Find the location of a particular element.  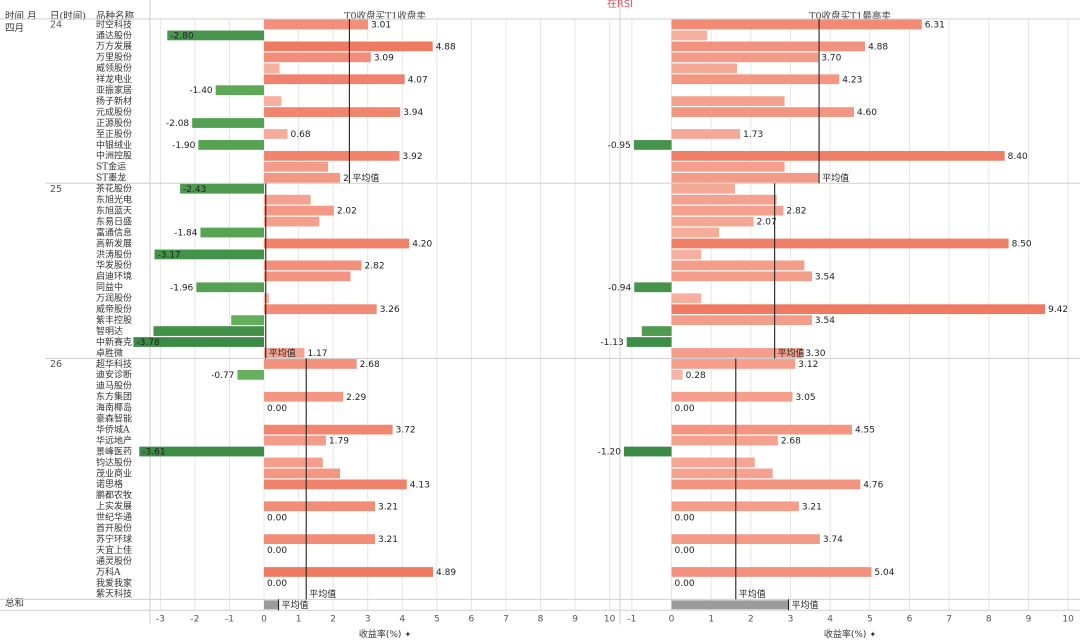

bar-value-label: 5.04 is located at coordinates (884, 573).